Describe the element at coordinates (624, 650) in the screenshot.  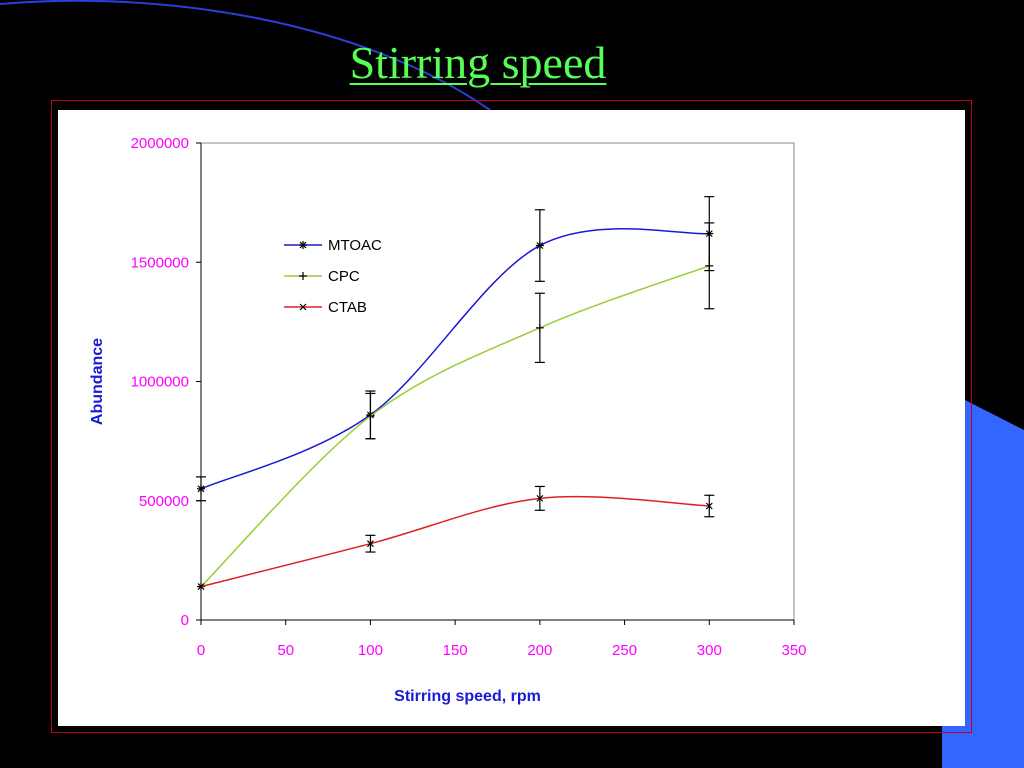
I see `x-tick-label: 250` at that location.